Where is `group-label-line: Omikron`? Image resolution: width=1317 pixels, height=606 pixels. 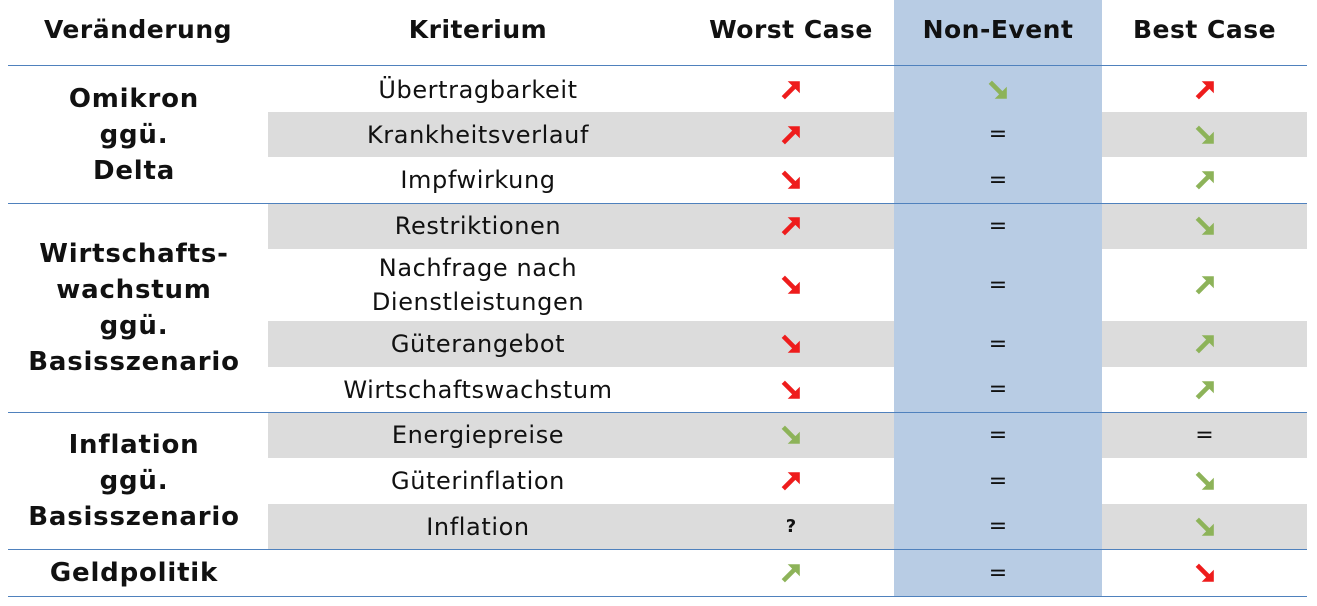 group-label-line: Omikron is located at coordinates (134, 99).